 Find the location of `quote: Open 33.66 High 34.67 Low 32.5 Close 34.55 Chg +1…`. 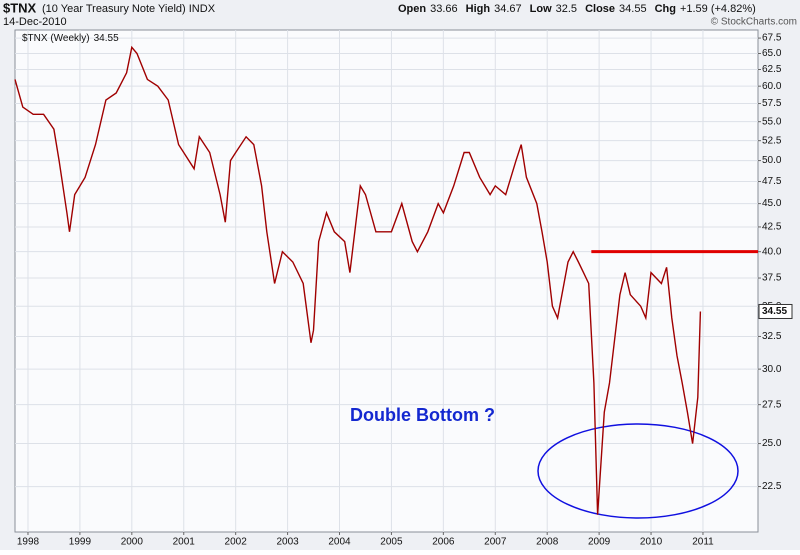

quote: Open 33.66 High 34.67 Low 32.5 Close 34.55 Chg +1… is located at coordinates (577, 9).